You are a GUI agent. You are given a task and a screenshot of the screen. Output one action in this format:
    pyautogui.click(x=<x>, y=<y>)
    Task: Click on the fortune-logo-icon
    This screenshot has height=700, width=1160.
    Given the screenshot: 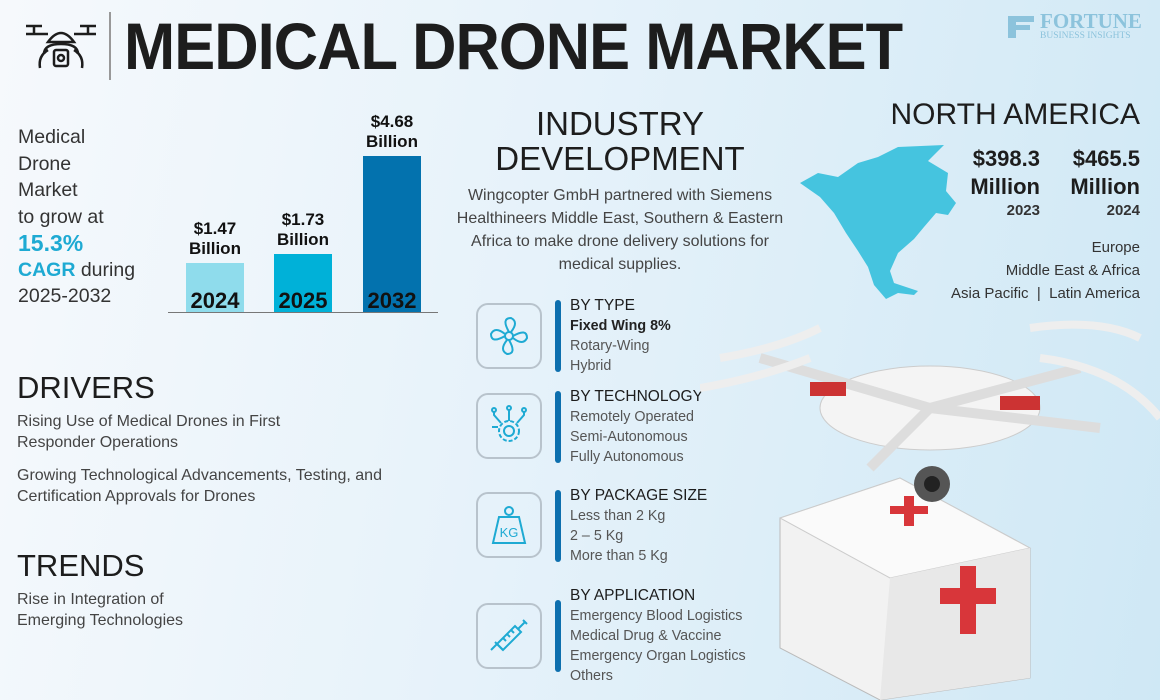 What is the action you would take?
    pyautogui.click(x=1021, y=27)
    